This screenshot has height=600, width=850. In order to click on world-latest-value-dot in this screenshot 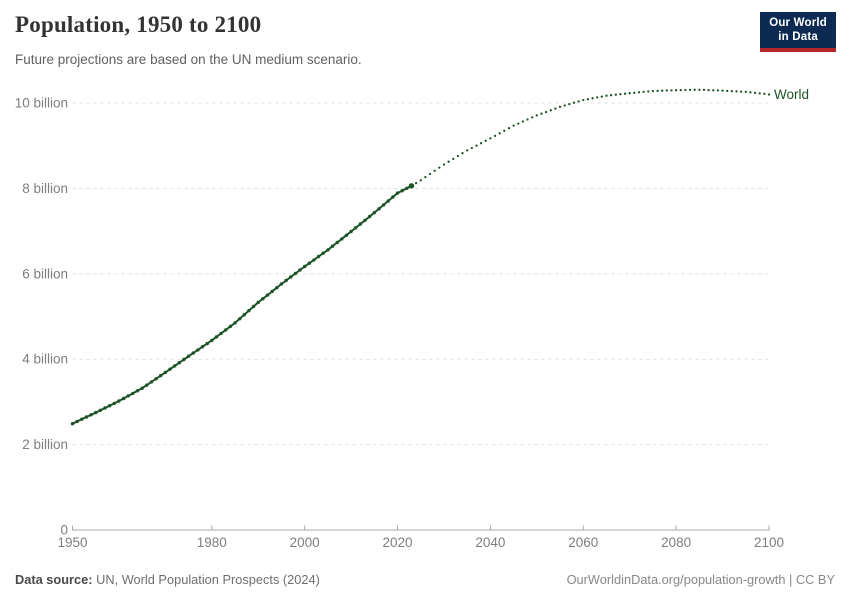, I will do `click(411, 186)`.